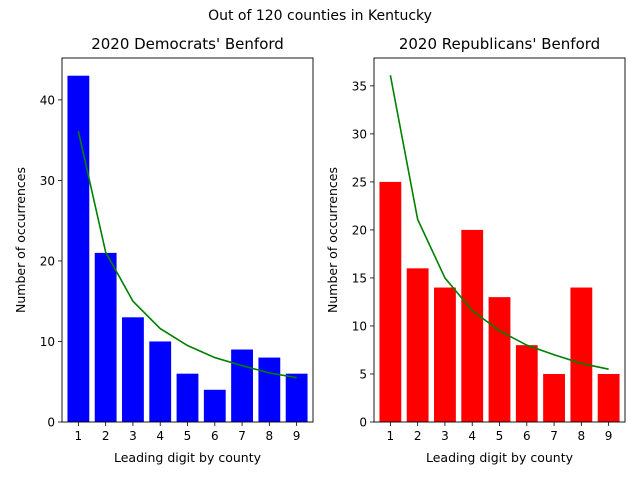  Describe the element at coordinates (215, 436) in the screenshot. I see `dem-xtick-label-6: 6` at that location.